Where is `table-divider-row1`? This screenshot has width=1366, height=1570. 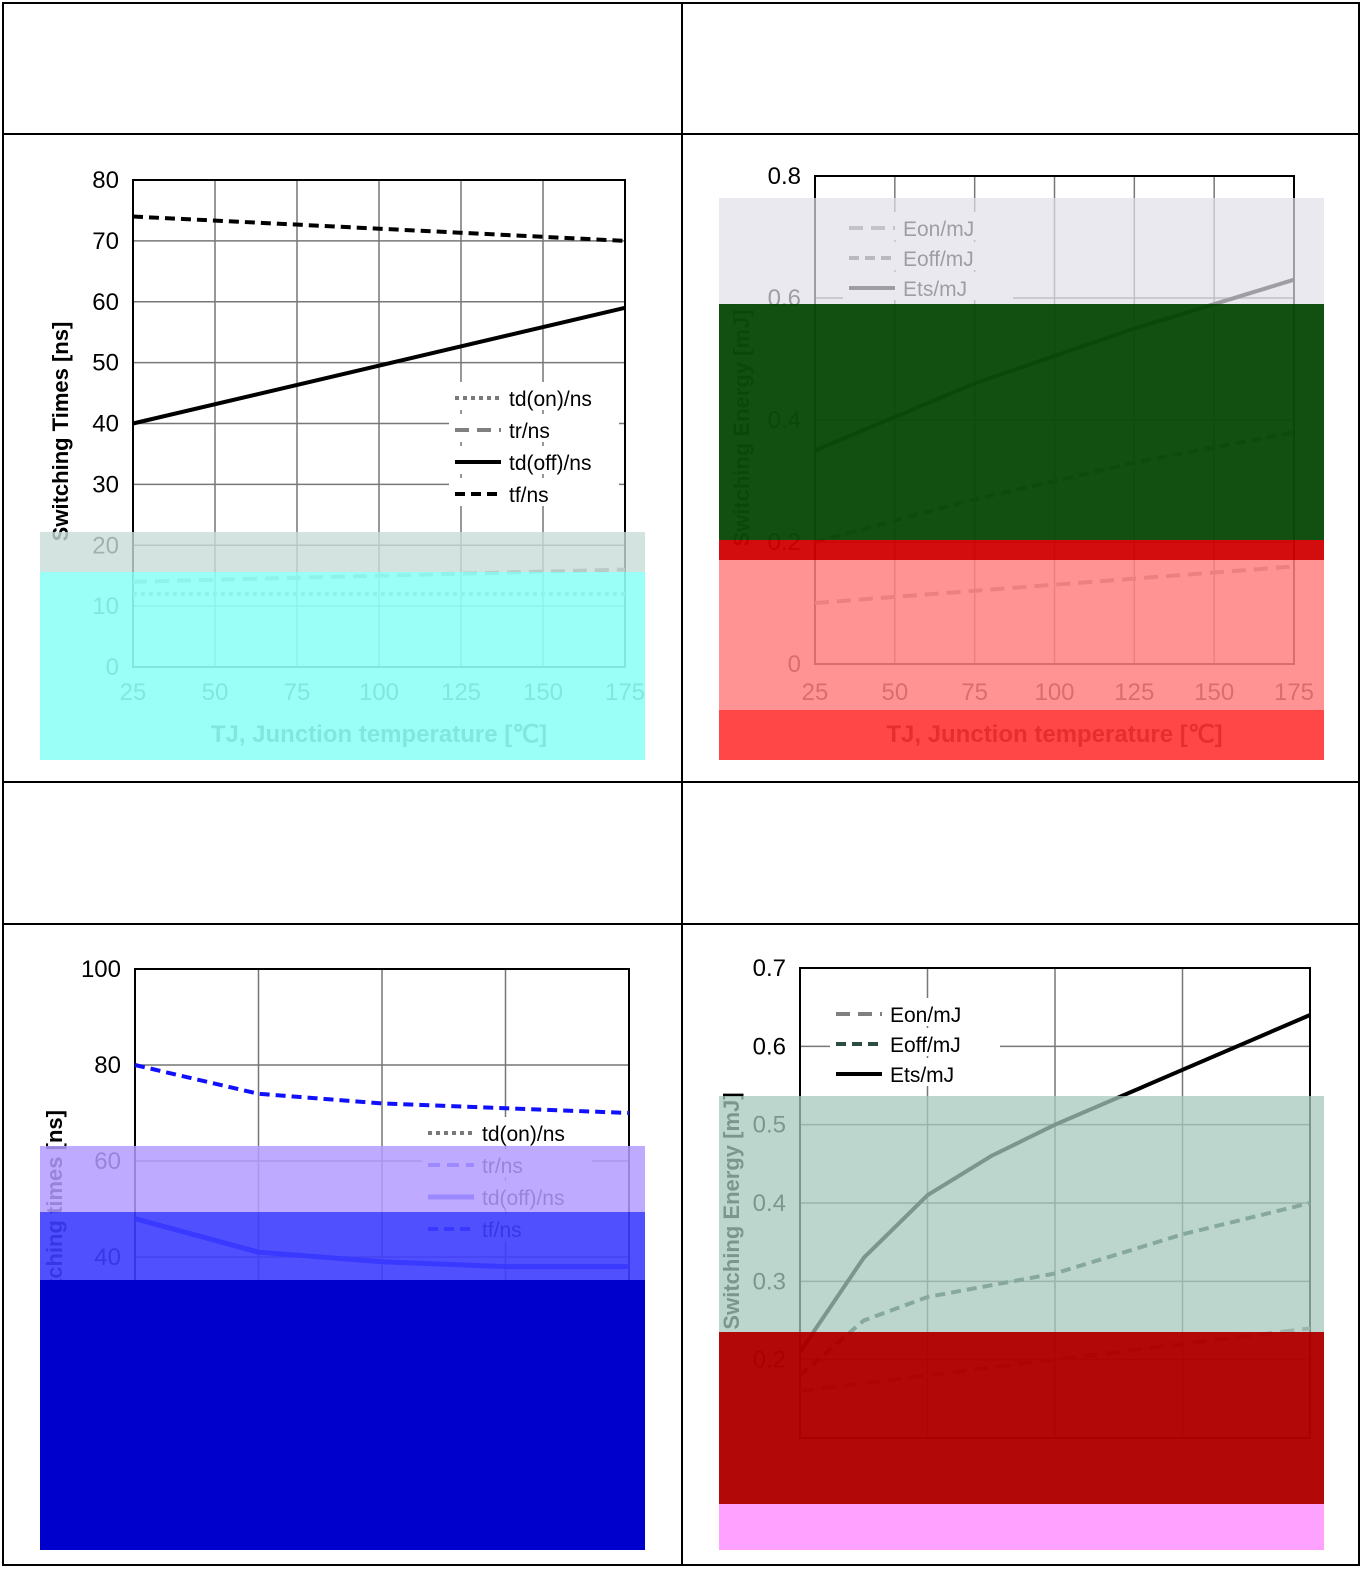
table-divider-row1 is located at coordinates (681, 134).